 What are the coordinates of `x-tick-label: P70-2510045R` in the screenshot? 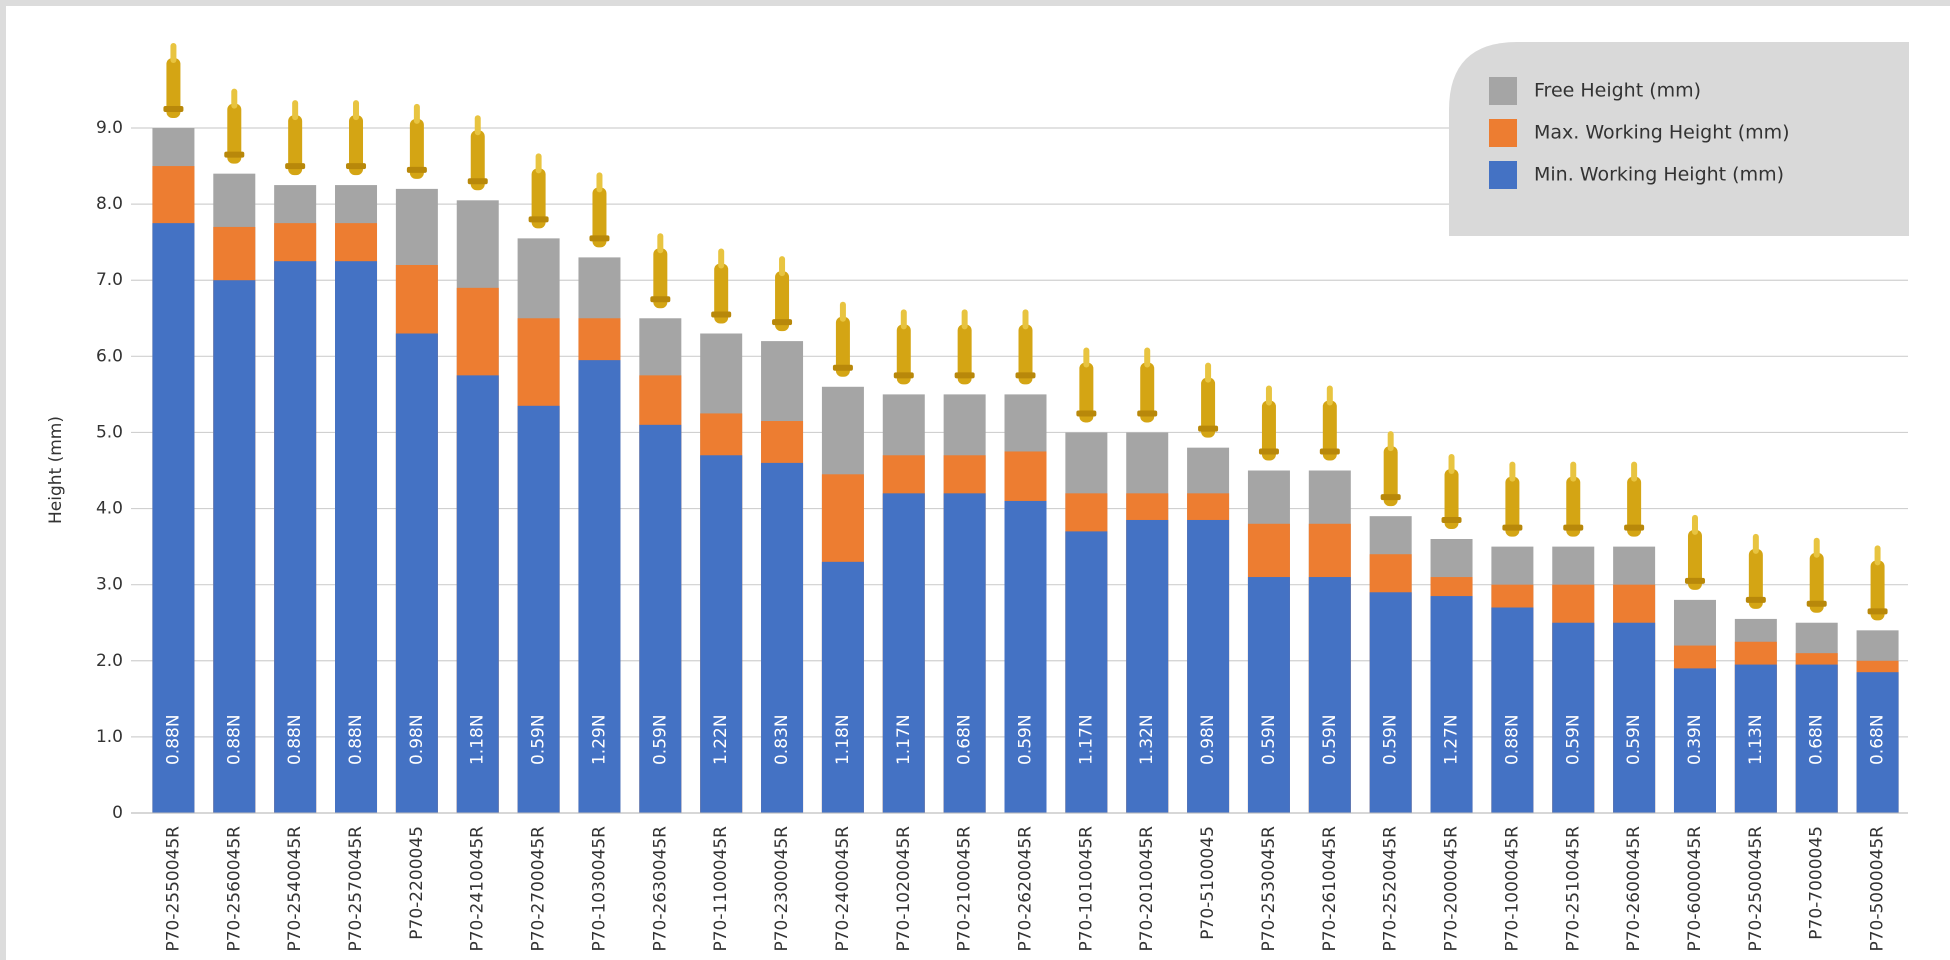 It's located at (1573, 889).